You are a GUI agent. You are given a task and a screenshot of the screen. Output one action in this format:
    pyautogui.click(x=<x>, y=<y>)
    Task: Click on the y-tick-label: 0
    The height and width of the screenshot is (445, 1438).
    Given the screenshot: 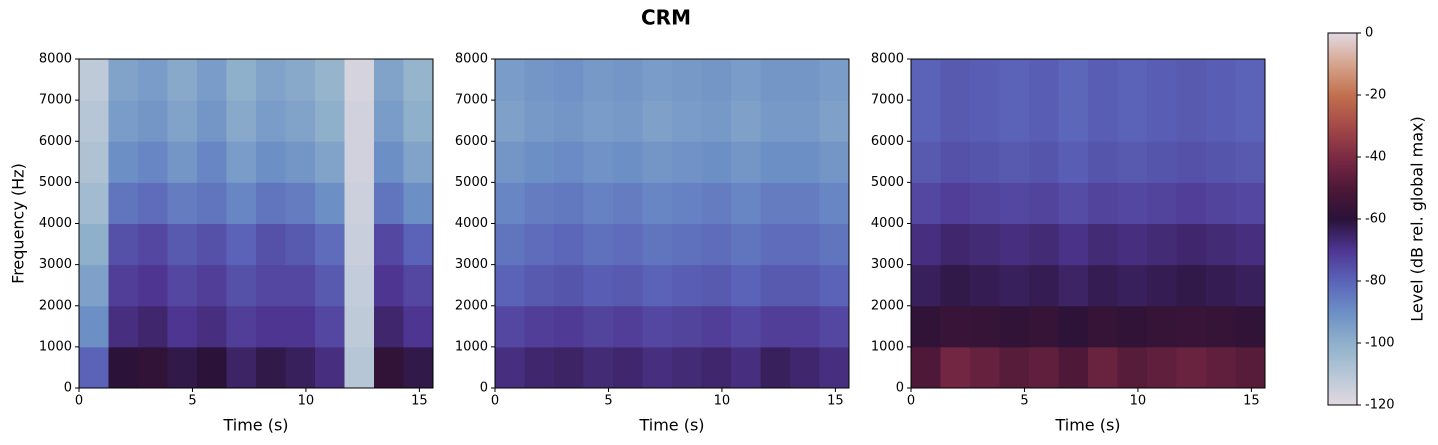 What is the action you would take?
    pyautogui.click(x=484, y=388)
    